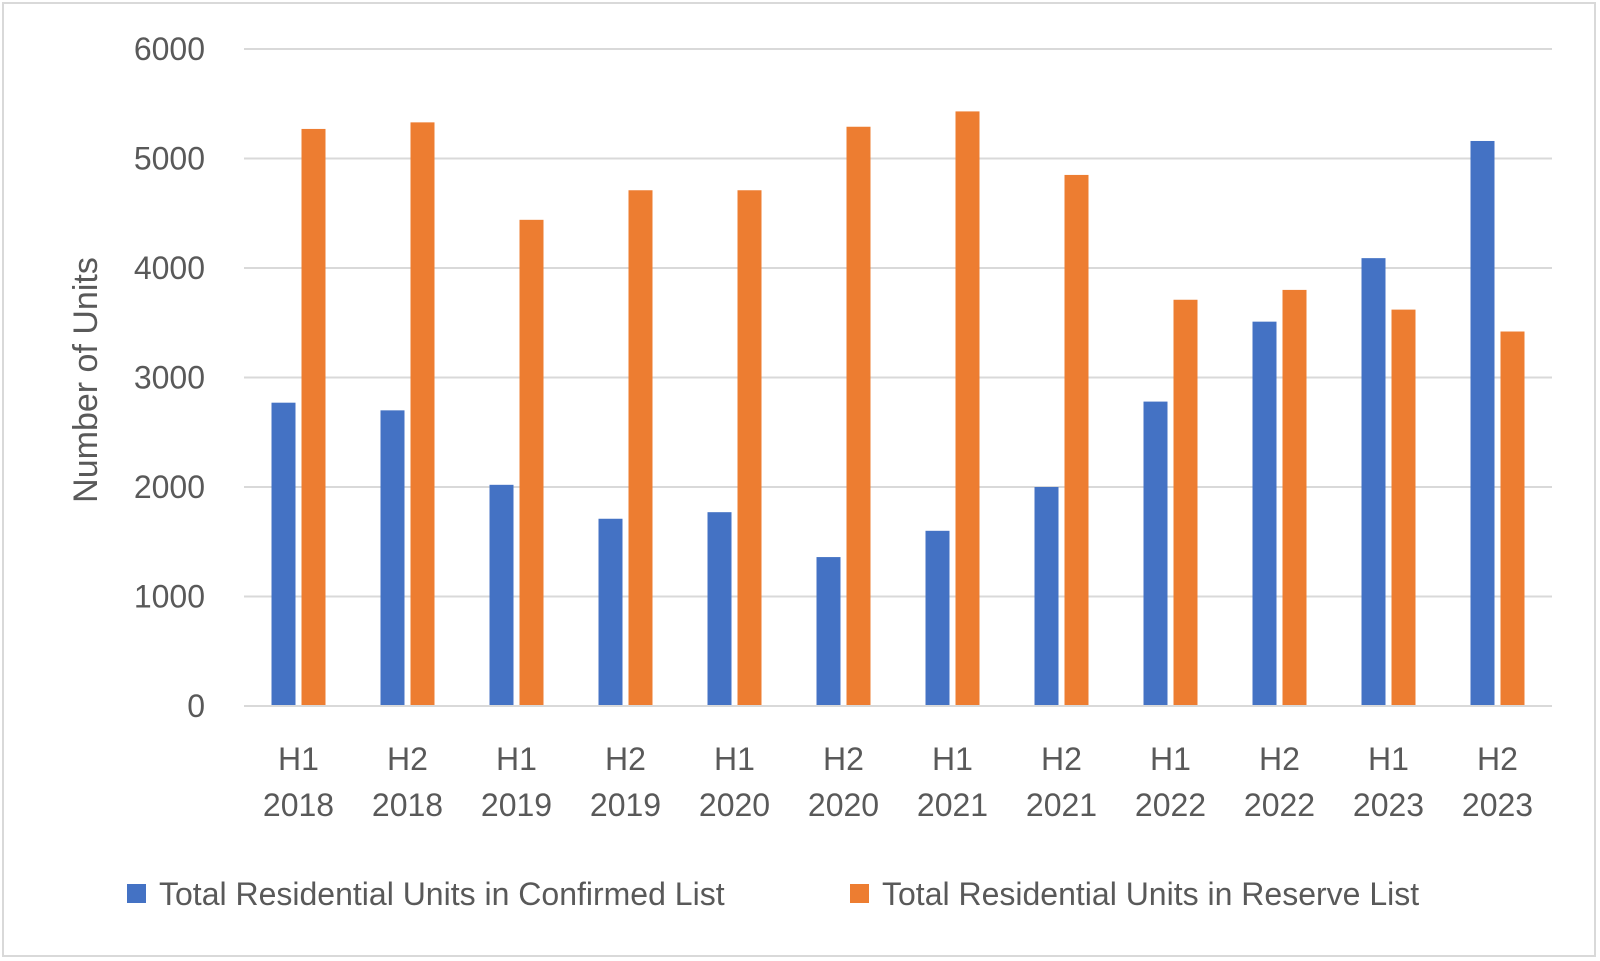  Describe the element at coordinates (169, 268) in the screenshot. I see `y-tick-label: 4000` at that location.